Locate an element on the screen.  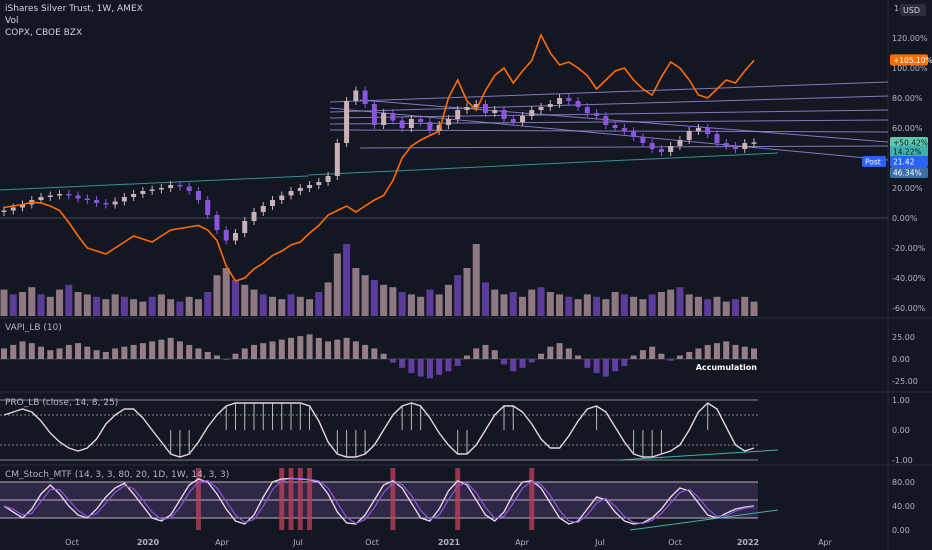
time-axis: Oct 2020 Apr Jul Oct 2021 Apr Jul Oct 2022 Apr is located at coordinates (449, 542).